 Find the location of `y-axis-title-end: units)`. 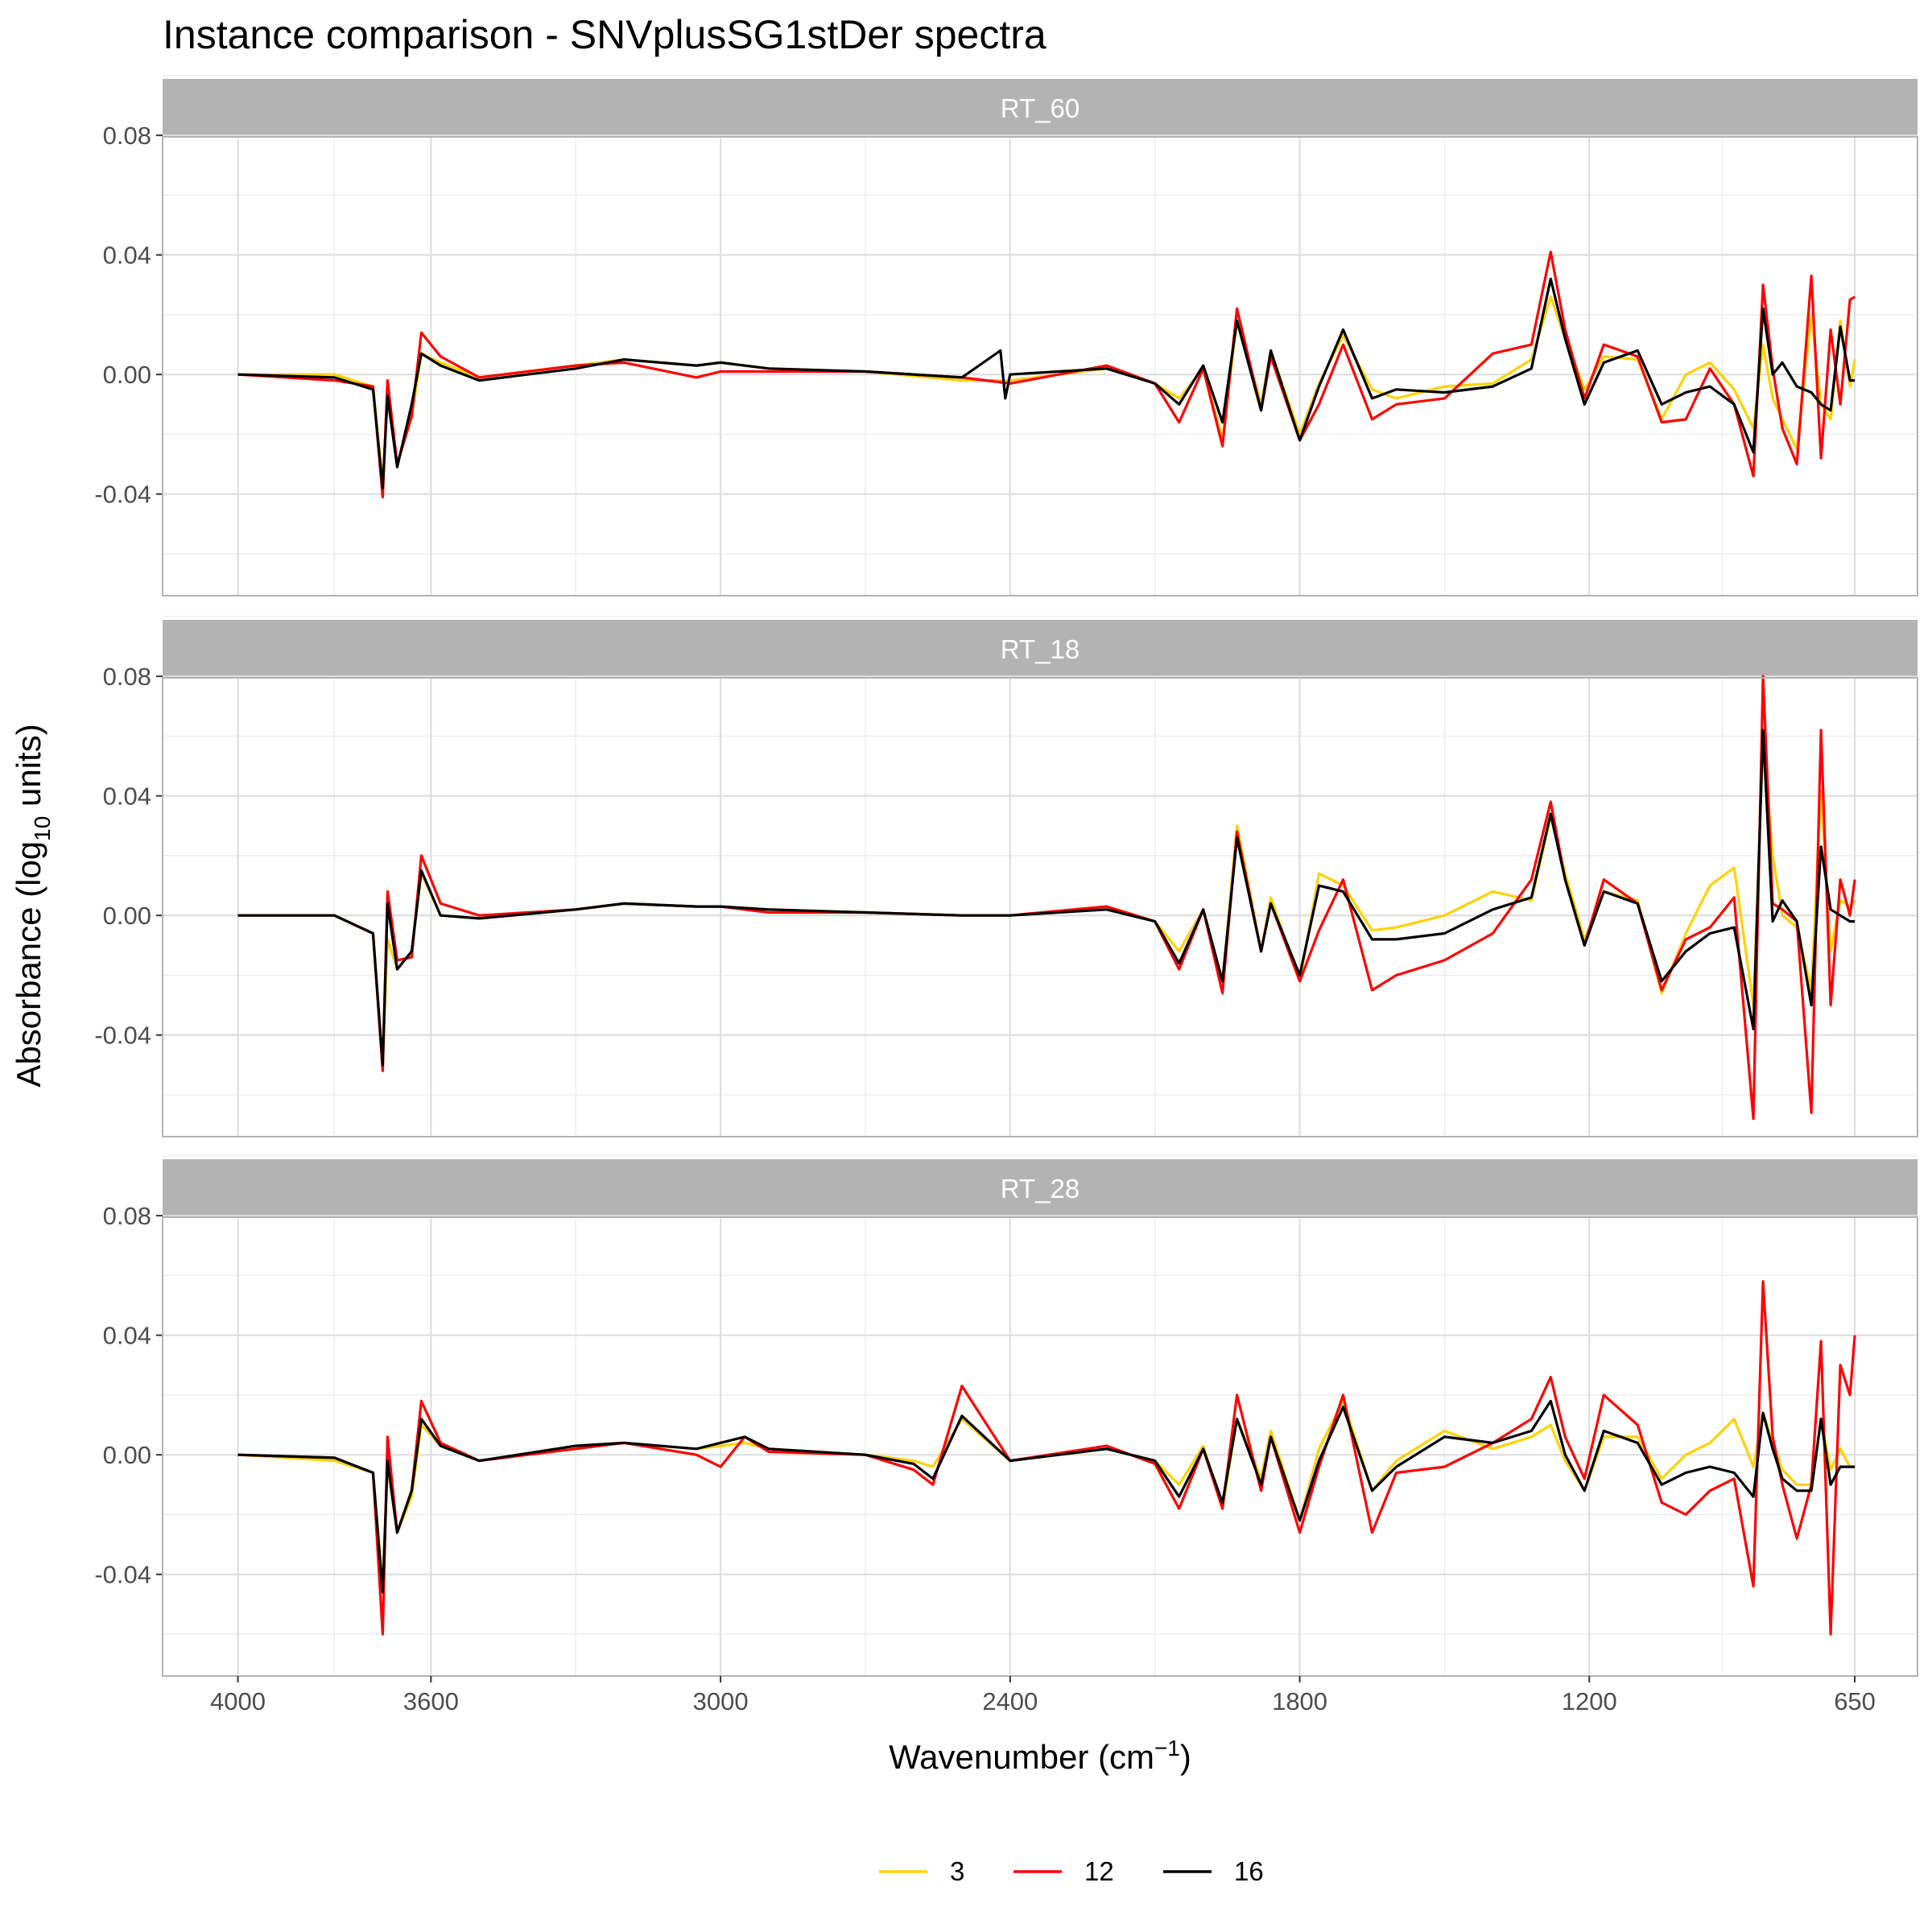

y-axis-title-end: units) is located at coordinates (28, 769).